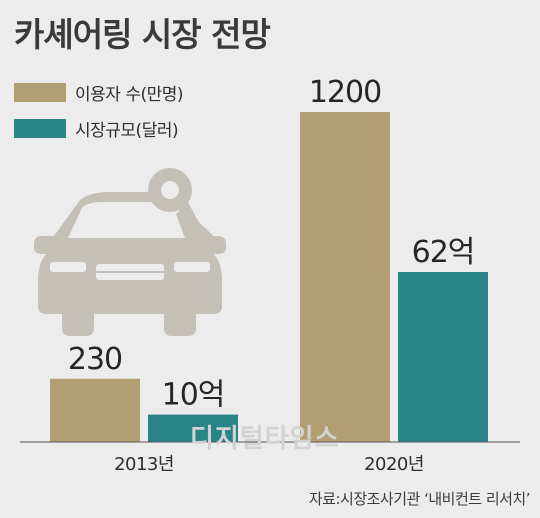 This screenshot has width=540, height=518. Describe the element at coordinates (193, 395) in the screenshot. I see `data-label-market-0: 10억` at that location.